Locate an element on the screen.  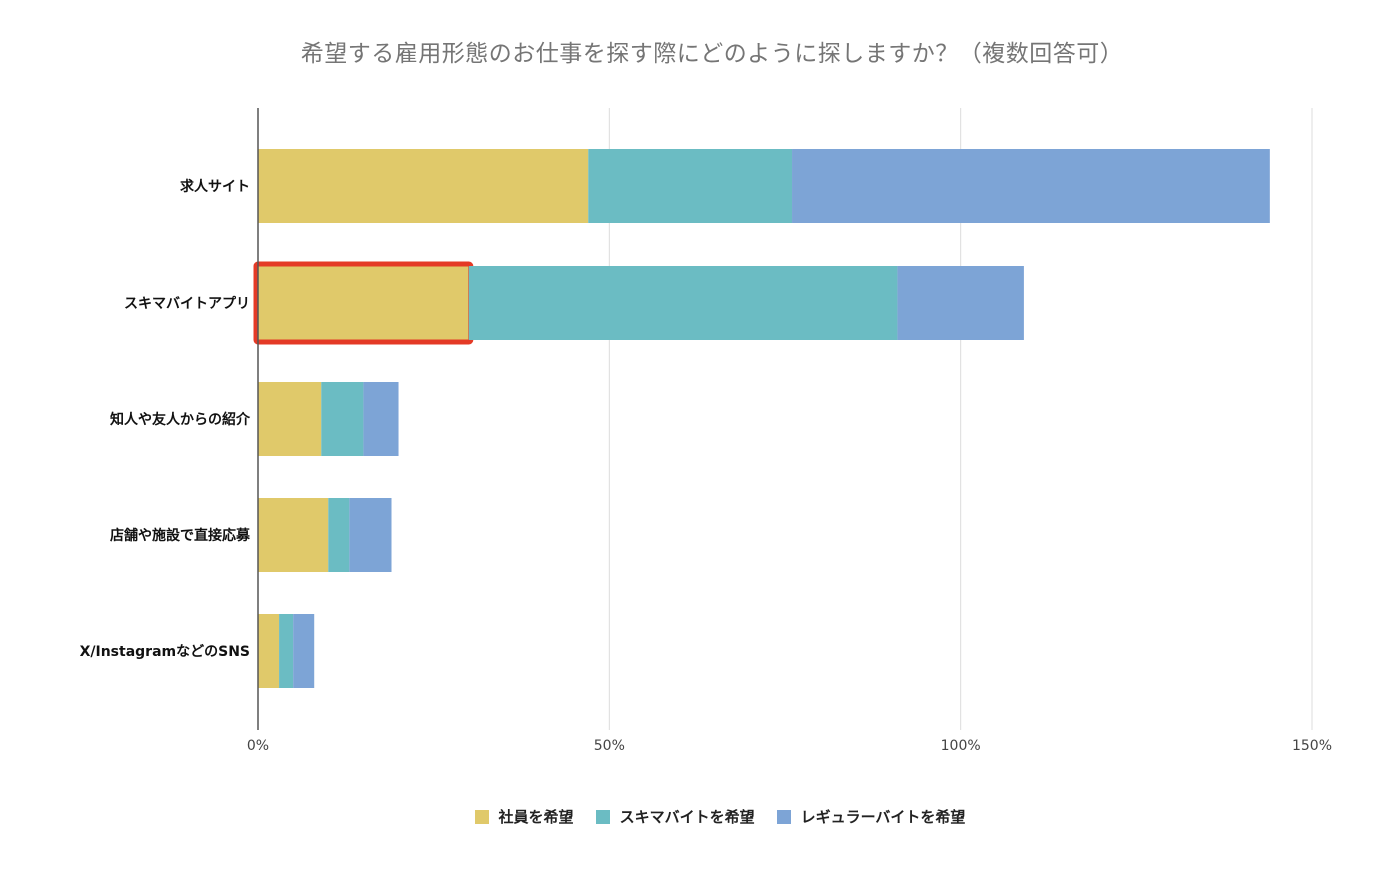
chart-title: 希望する雇用形態のお仕事を探す際にどのように探しますか？（複数回答可） is located at coordinates (712, 54).